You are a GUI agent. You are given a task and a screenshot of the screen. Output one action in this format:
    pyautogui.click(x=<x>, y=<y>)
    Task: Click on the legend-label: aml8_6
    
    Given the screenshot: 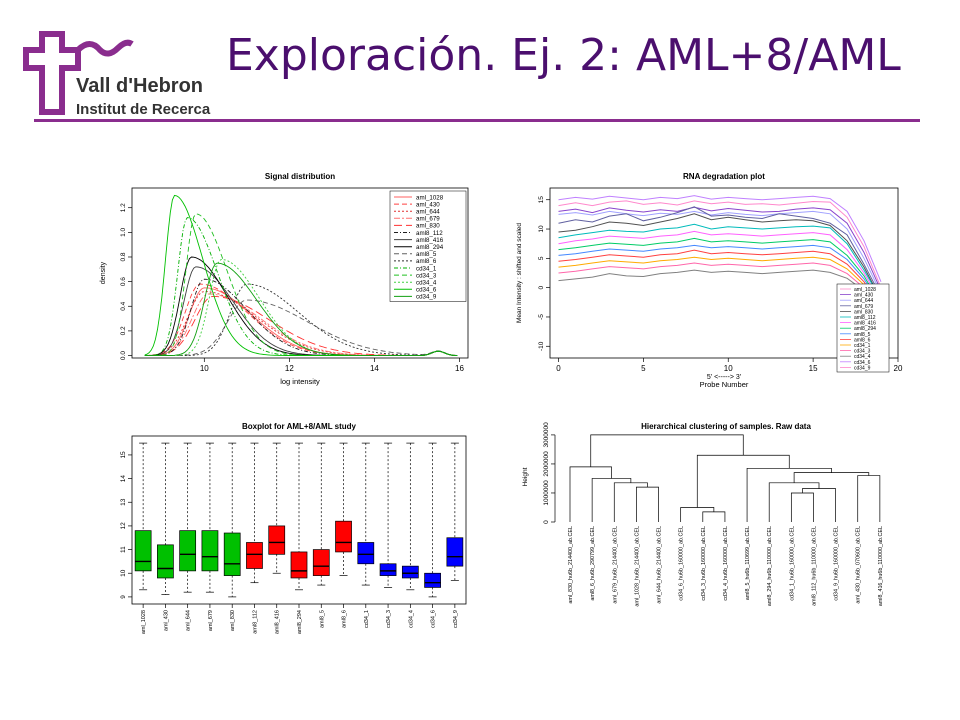 What is the action you would take?
    pyautogui.click(x=862, y=340)
    